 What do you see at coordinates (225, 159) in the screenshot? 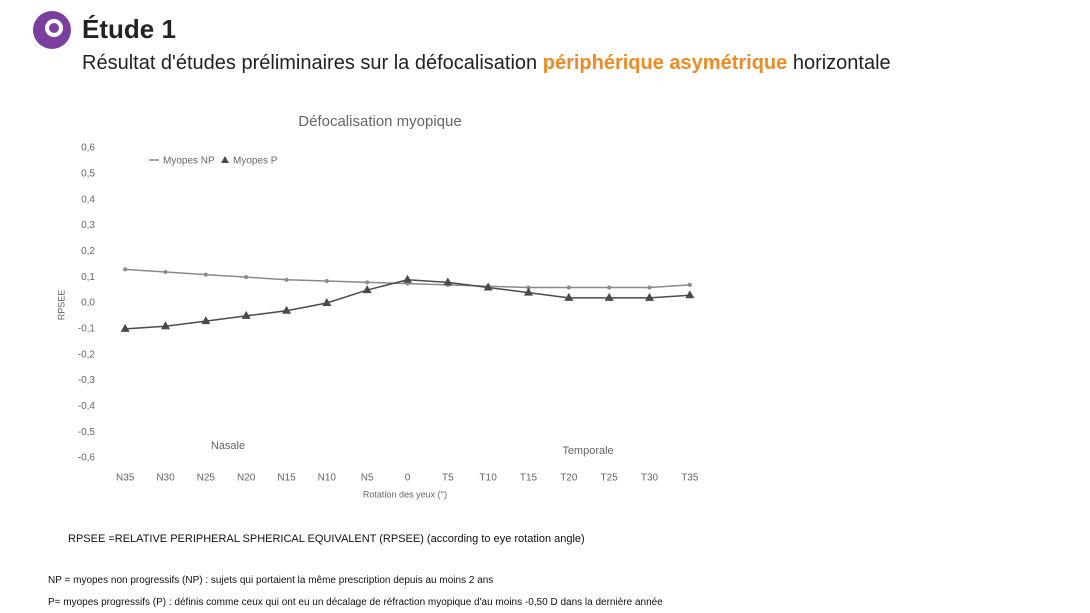
I see `legend-marker` at bounding box center [225, 159].